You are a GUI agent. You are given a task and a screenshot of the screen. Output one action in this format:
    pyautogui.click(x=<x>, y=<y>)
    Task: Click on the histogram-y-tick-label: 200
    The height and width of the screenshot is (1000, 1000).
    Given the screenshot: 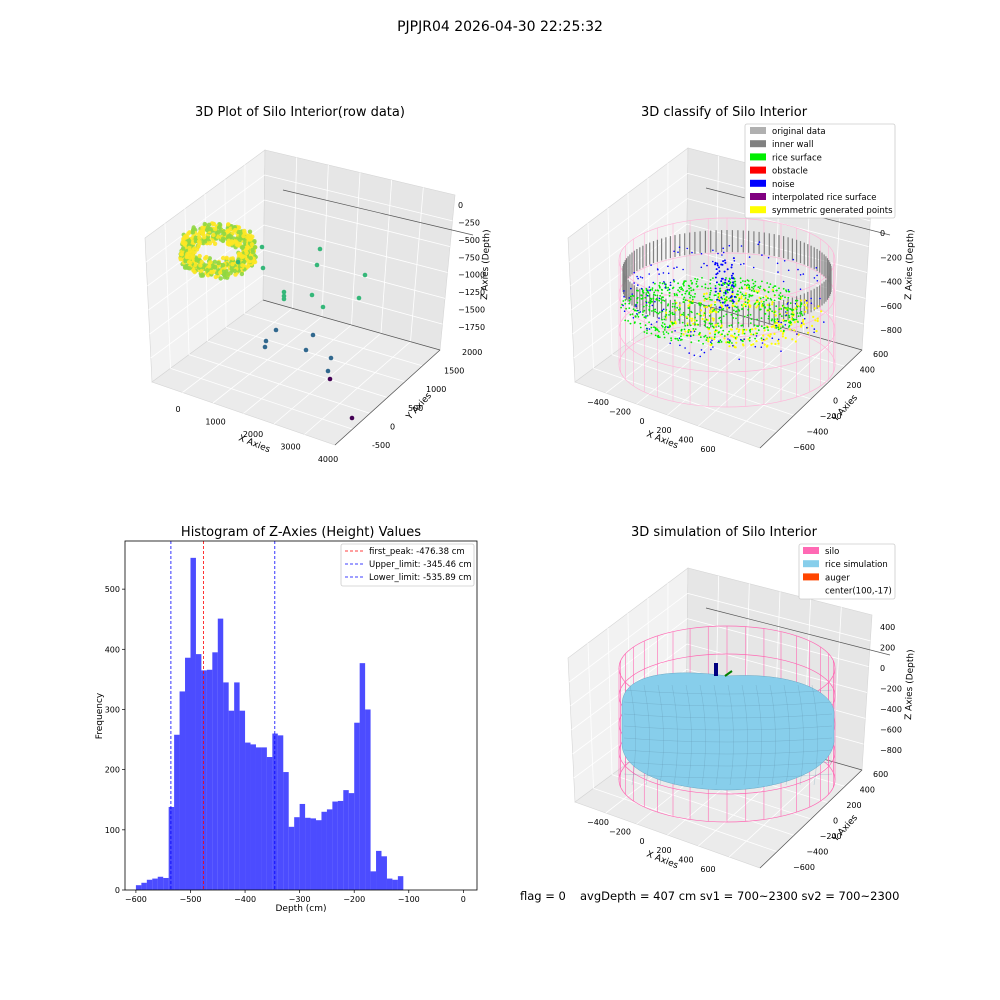 What is the action you would take?
    pyautogui.click(x=112, y=770)
    